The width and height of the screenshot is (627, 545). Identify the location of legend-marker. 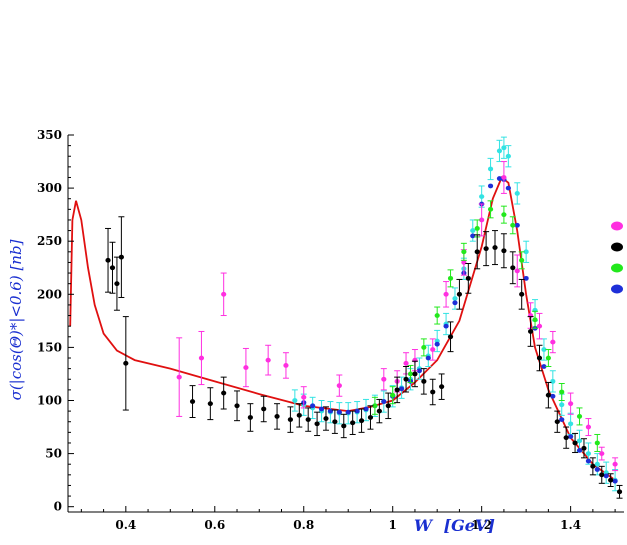
(617, 289).